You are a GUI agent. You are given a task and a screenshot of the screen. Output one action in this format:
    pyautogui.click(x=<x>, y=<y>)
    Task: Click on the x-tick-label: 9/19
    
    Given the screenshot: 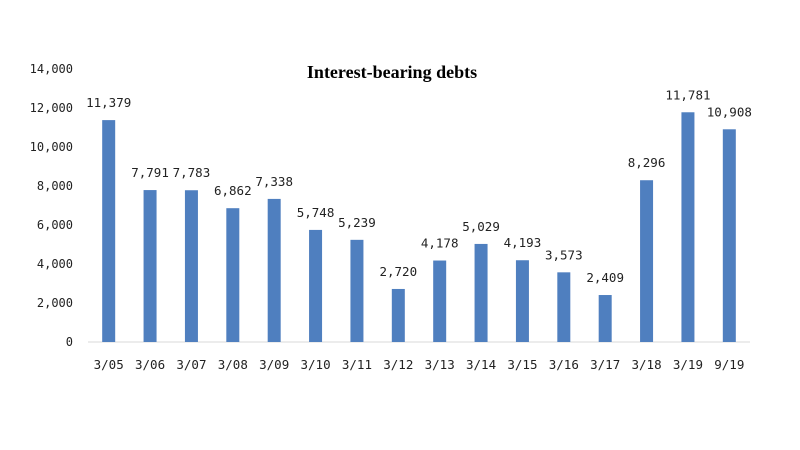 What is the action you would take?
    pyautogui.click(x=729, y=364)
    